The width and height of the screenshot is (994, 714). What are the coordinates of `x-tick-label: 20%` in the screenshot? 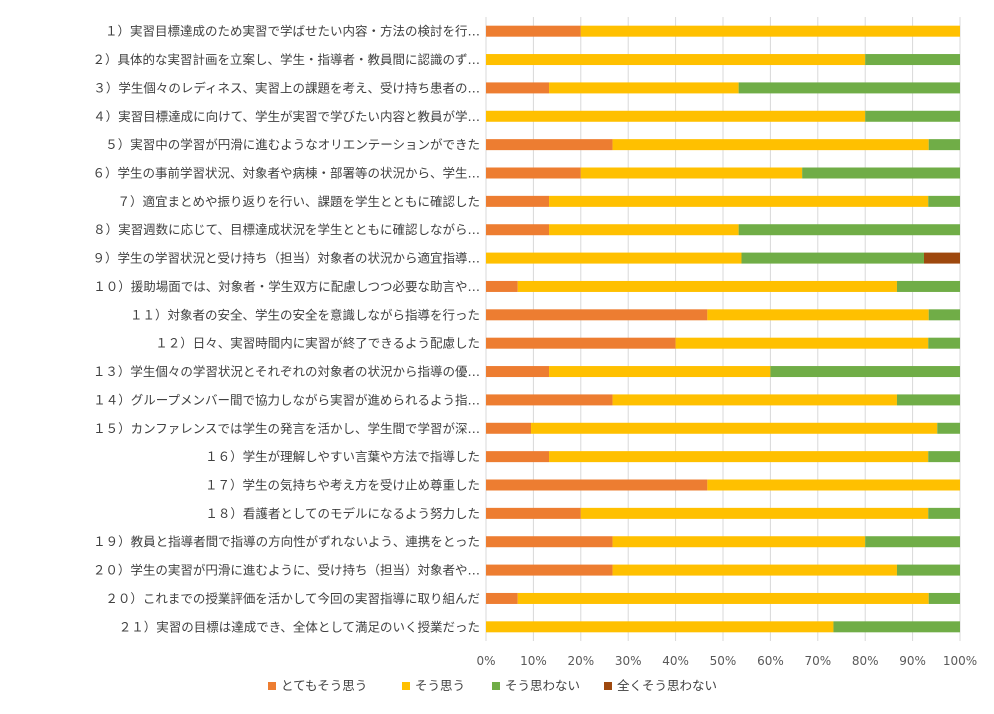 It's located at (580, 661).